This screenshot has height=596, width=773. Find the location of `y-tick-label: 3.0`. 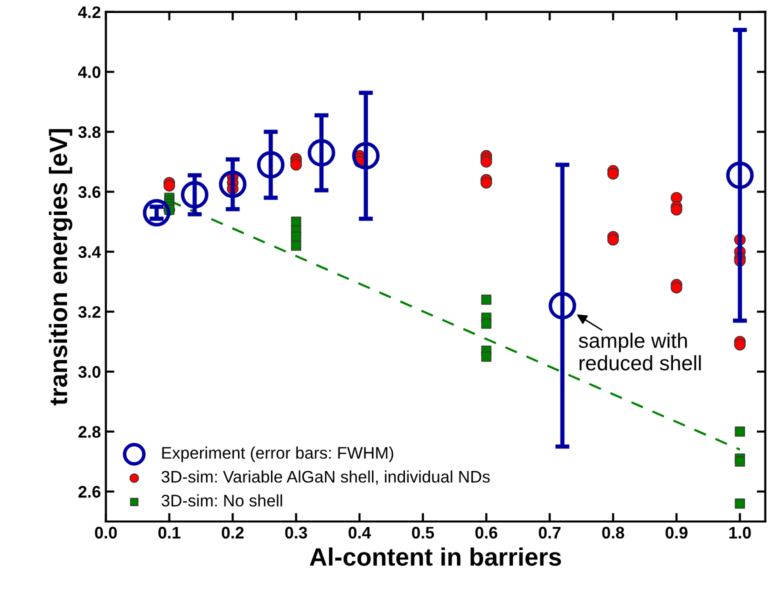

y-tick-label: 3.0 is located at coordinates (89, 372).